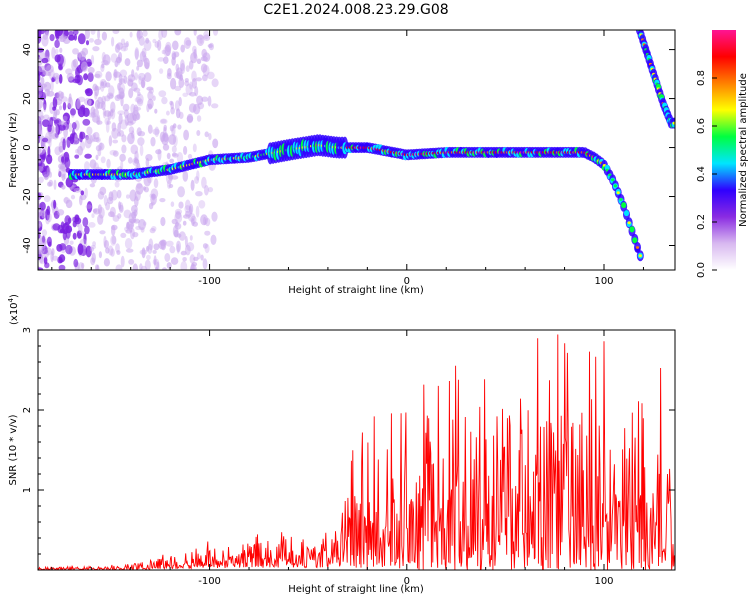 This screenshot has width=750, height=600. I want to click on colorbar-tick-label: 0.4, so click(701, 174).